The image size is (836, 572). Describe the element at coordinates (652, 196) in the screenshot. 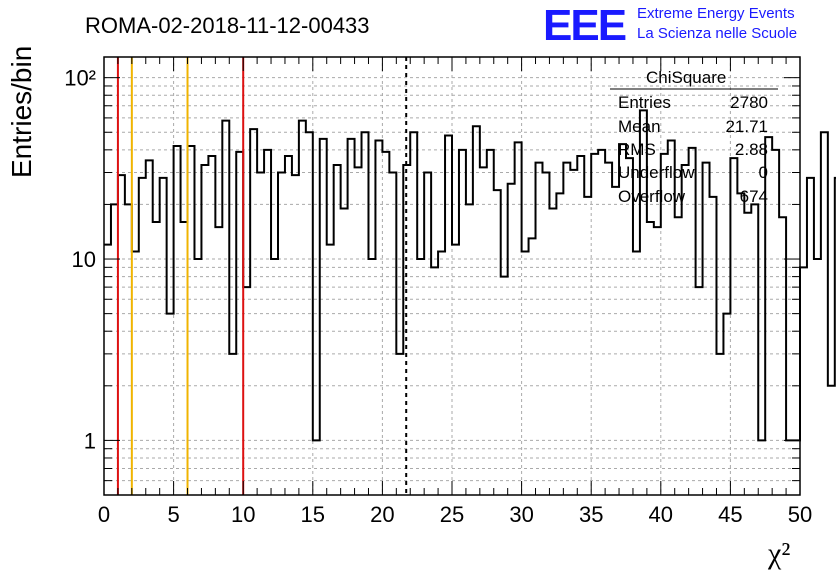

I see `stats-label: Overflow` at that location.